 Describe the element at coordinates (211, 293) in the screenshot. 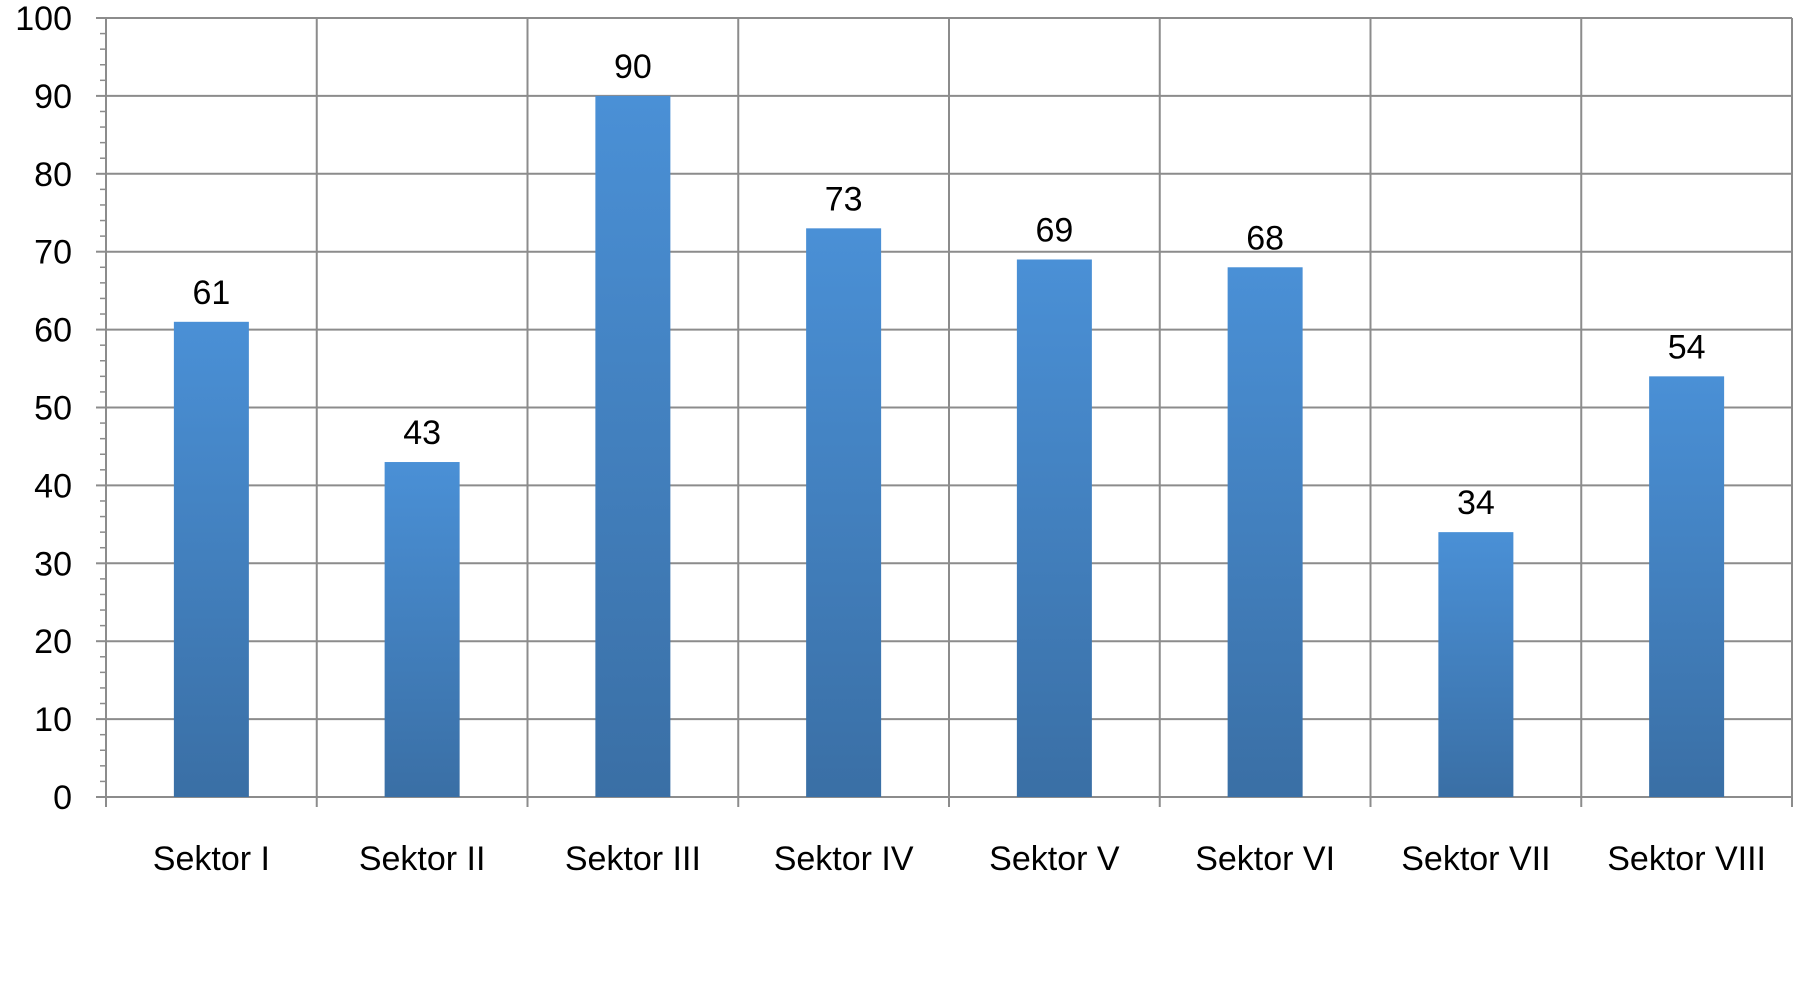

I see `data-label: 61` at that location.